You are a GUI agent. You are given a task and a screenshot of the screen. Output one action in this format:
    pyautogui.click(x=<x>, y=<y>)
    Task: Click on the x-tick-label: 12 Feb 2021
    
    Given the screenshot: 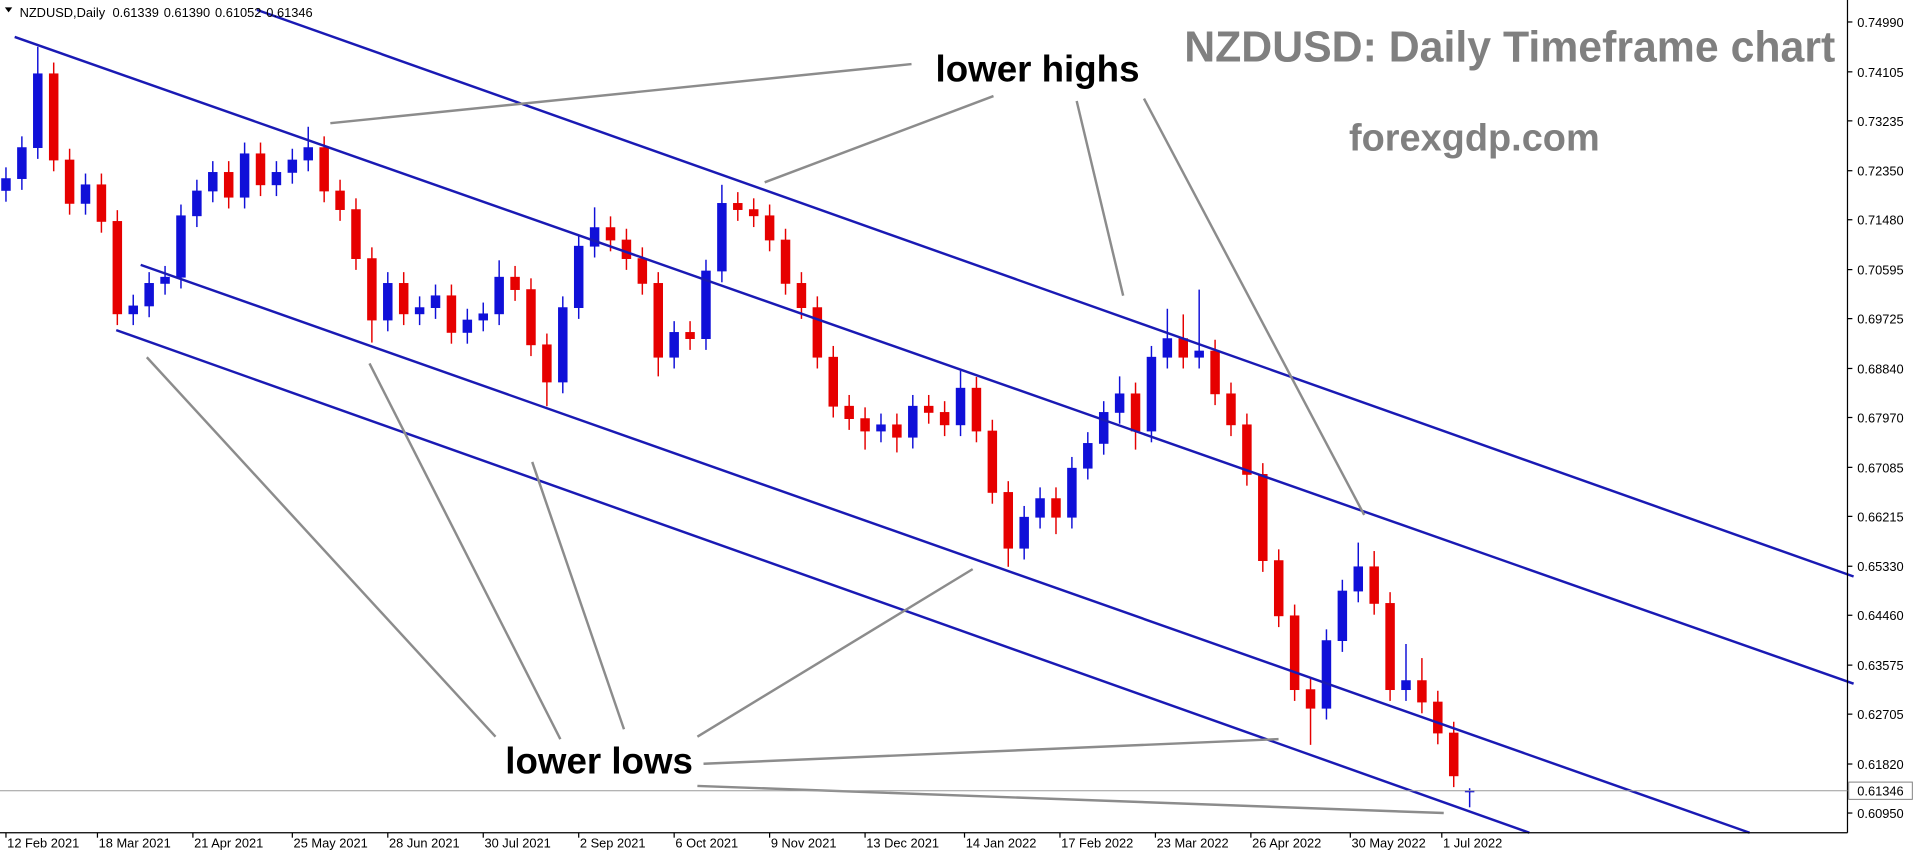 What is the action you would take?
    pyautogui.click(x=43, y=842)
    